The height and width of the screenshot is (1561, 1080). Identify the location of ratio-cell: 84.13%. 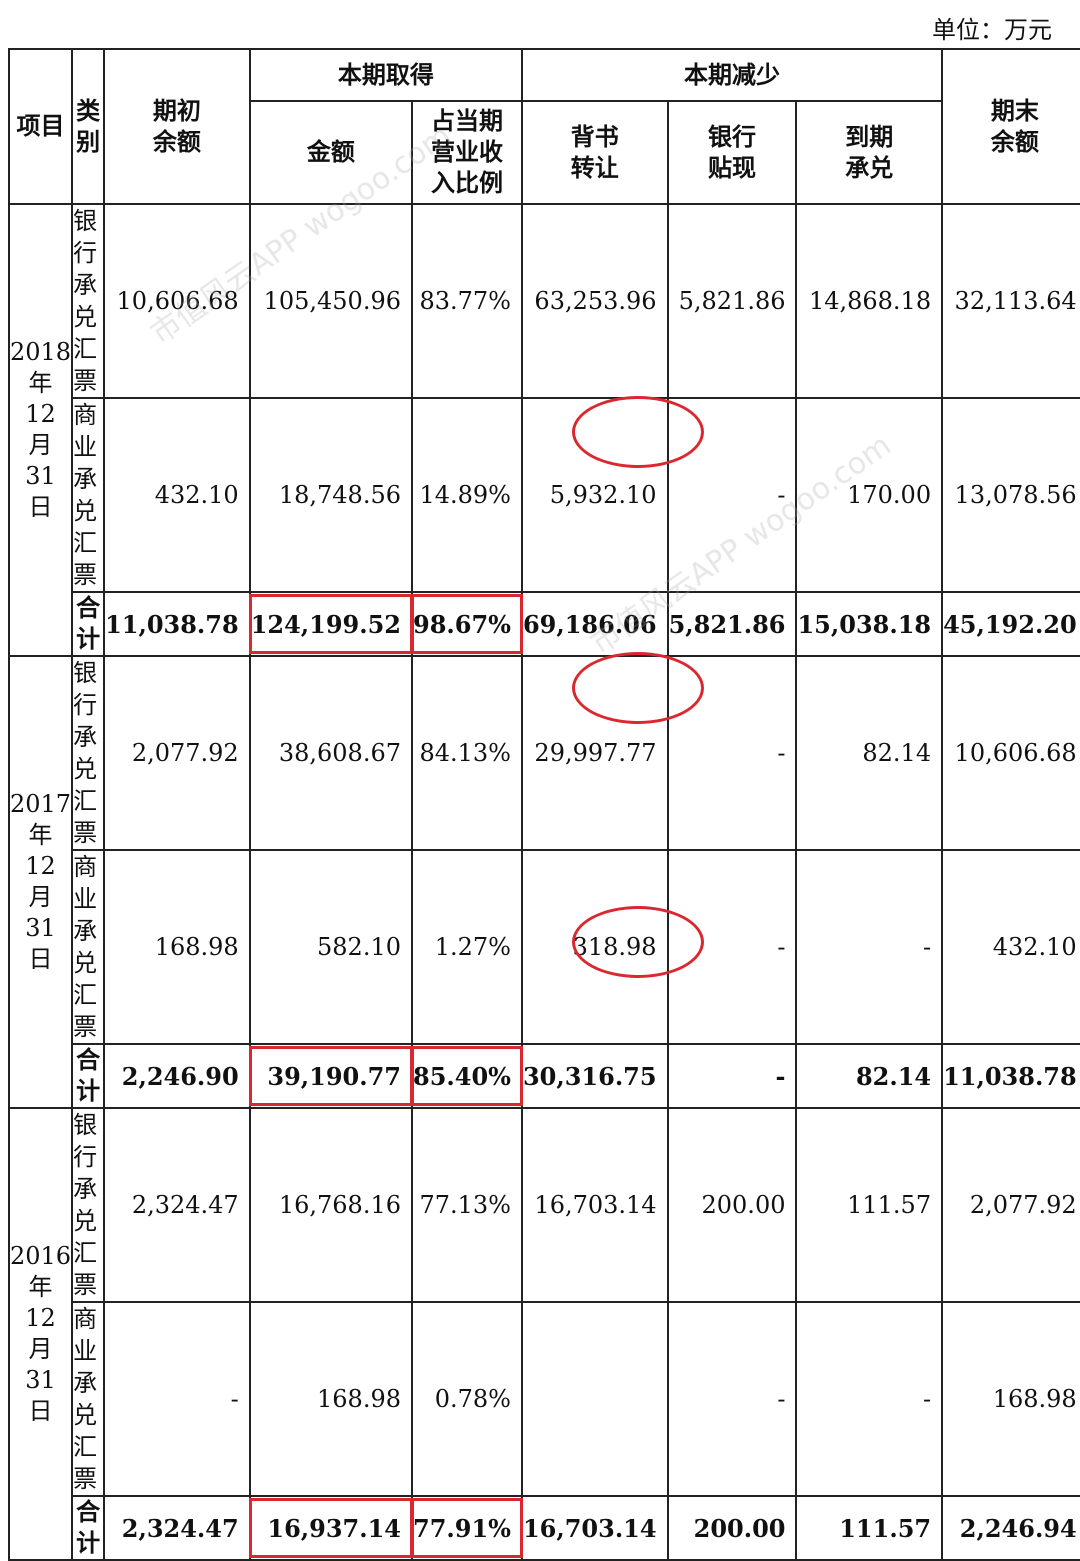
(467, 753).